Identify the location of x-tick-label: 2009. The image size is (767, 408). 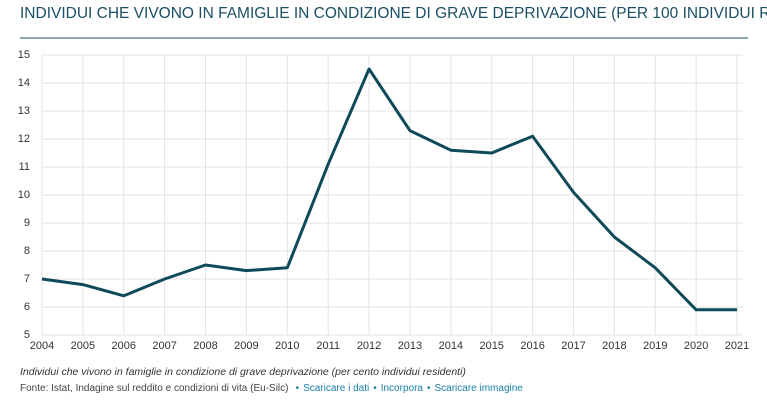
(246, 346).